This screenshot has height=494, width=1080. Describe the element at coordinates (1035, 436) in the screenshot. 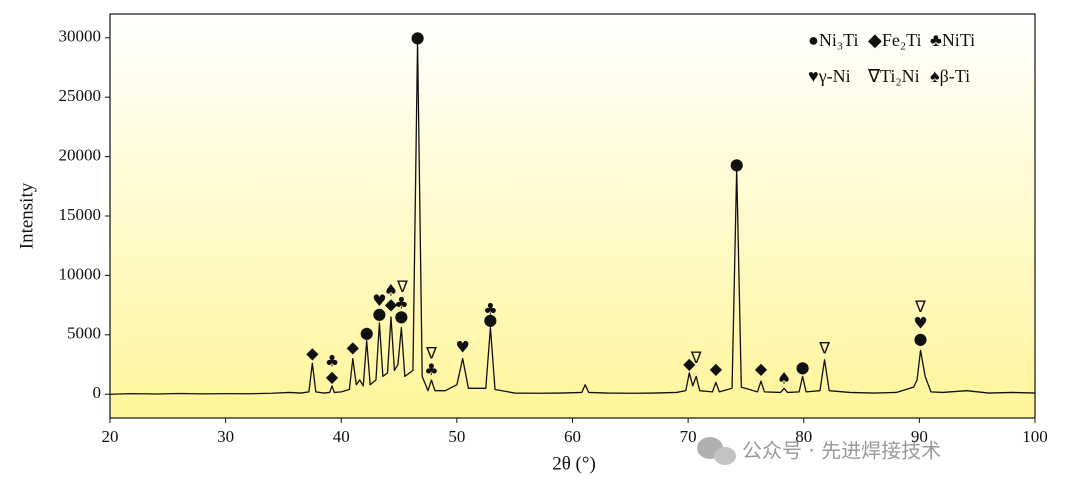

I see `x-tick-label: 100` at that location.